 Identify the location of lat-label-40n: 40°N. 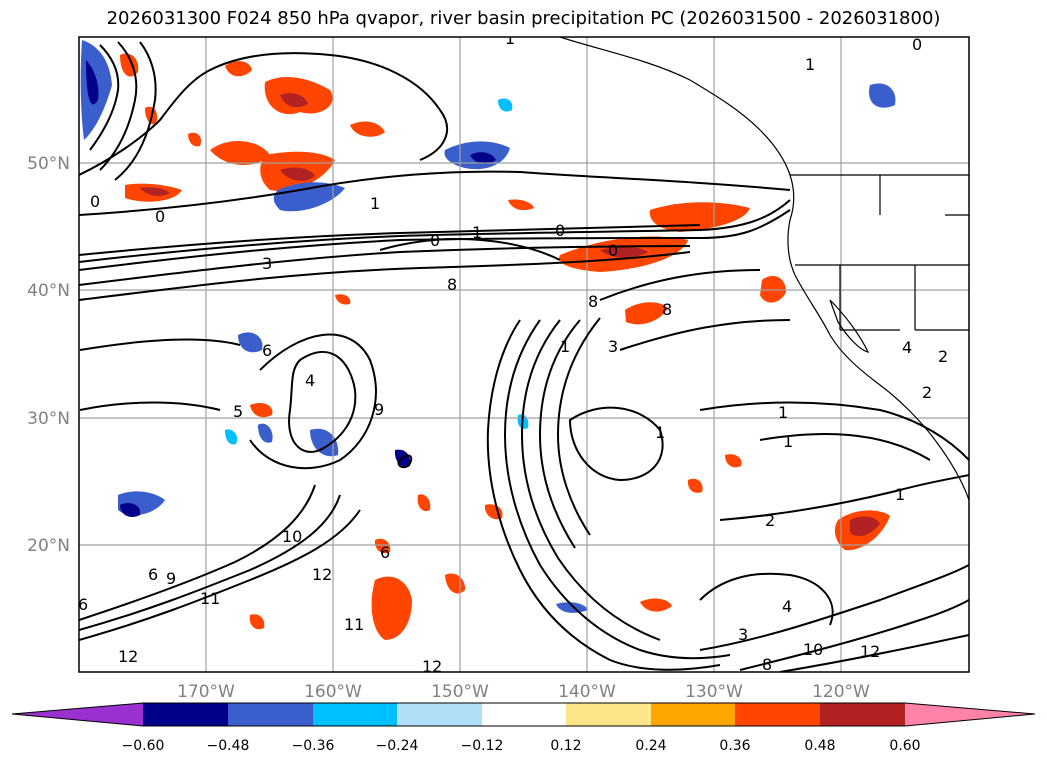
(48, 291).